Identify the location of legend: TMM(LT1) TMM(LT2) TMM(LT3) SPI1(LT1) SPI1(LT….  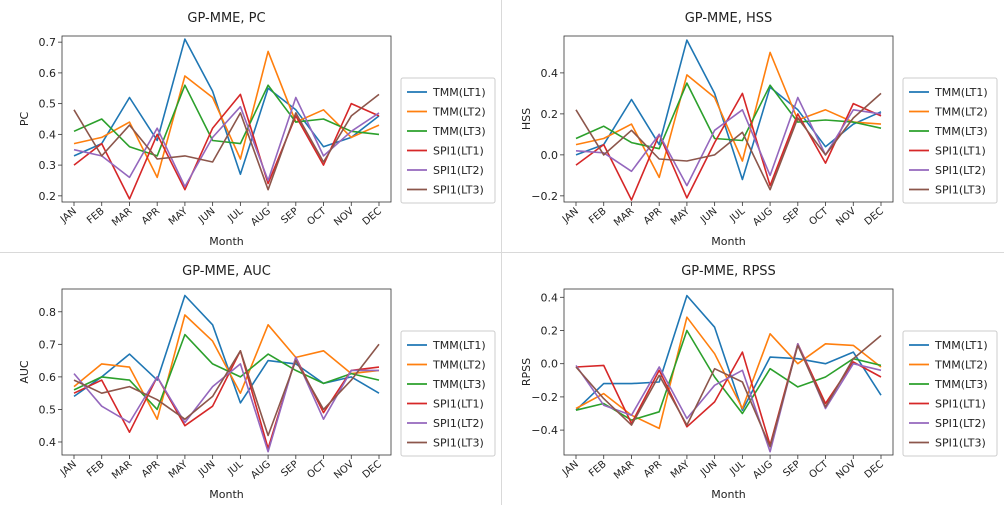
(448, 140).